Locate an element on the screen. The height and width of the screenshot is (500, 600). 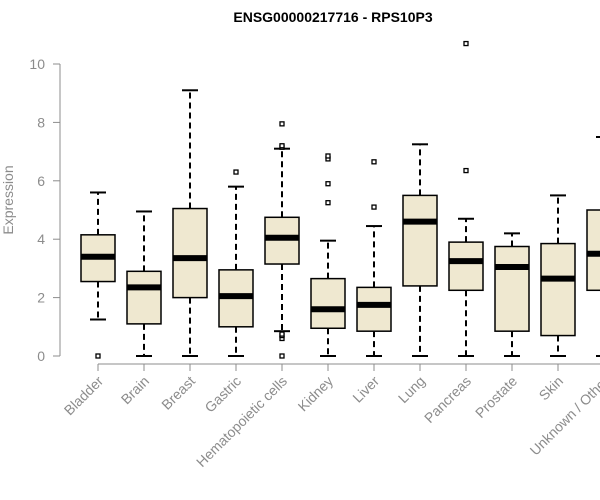
box-gastric is located at coordinates (236, 263).